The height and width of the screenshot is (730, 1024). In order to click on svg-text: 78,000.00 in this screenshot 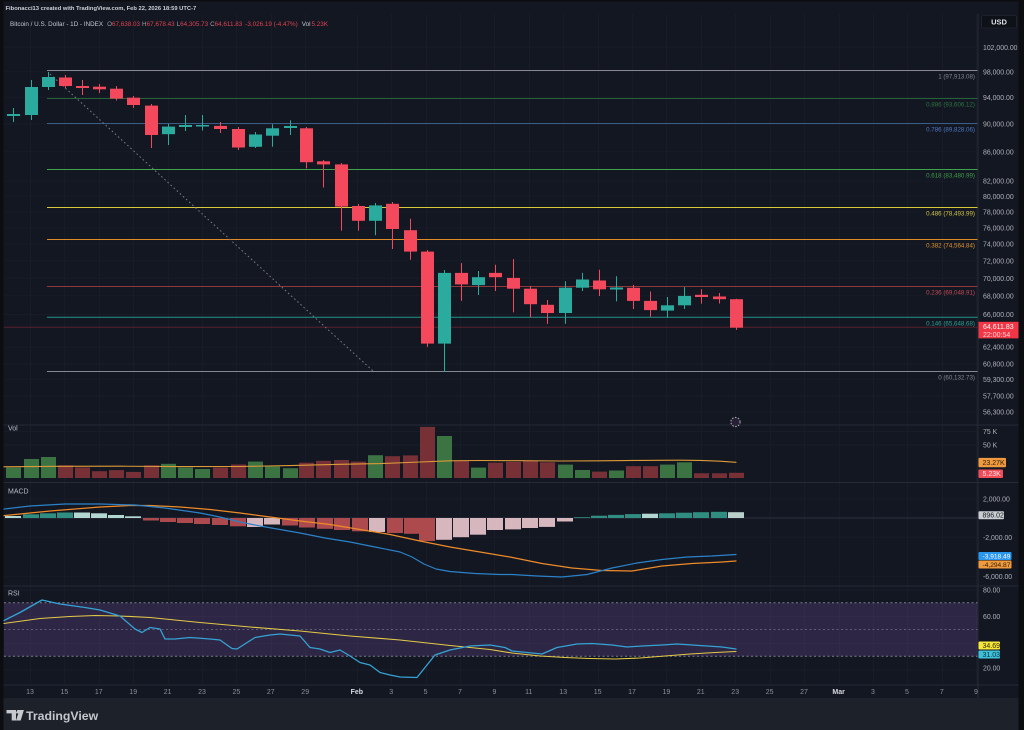, I will do `click(998, 212)`.